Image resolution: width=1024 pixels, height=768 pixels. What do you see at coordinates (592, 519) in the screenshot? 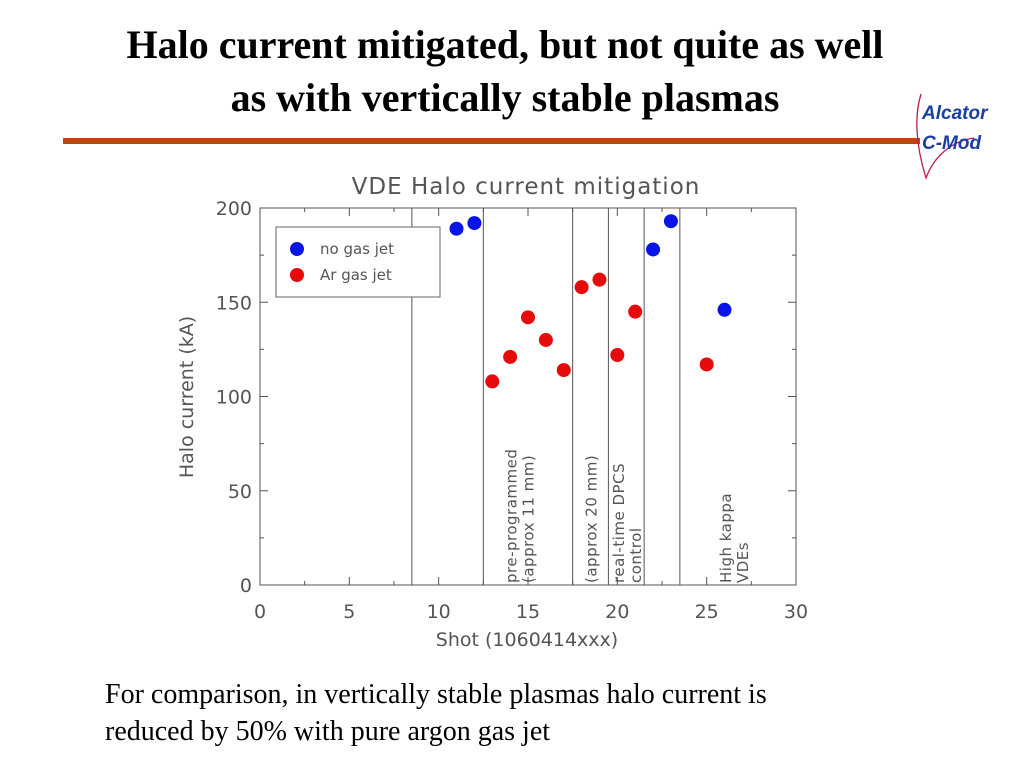
I see `region-annotation-line: (approx 20 mm)` at bounding box center [592, 519].